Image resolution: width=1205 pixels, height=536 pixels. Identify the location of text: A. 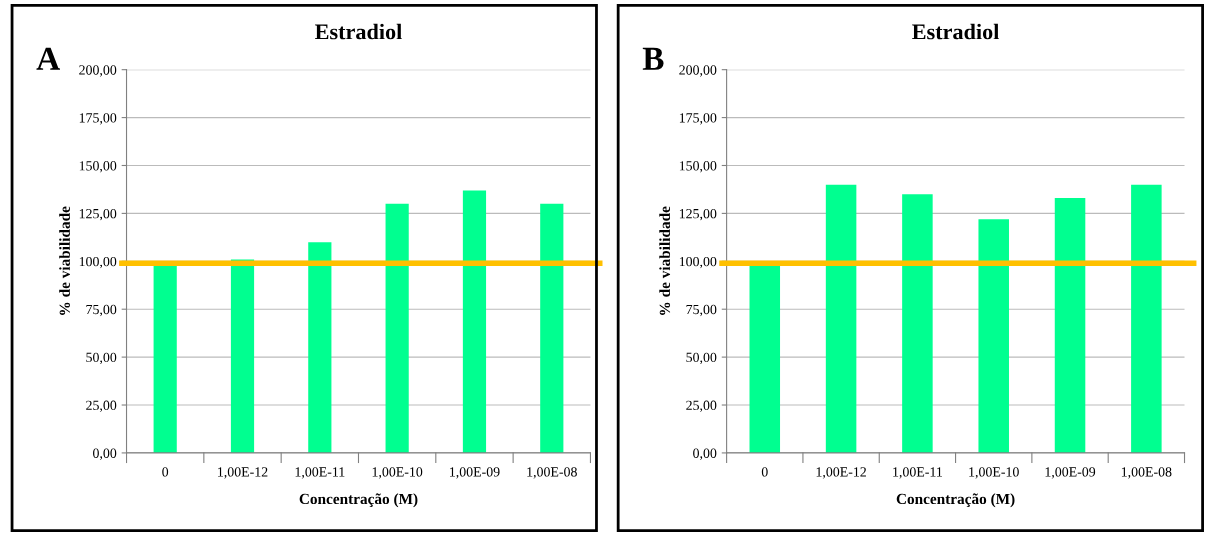
(48, 58).